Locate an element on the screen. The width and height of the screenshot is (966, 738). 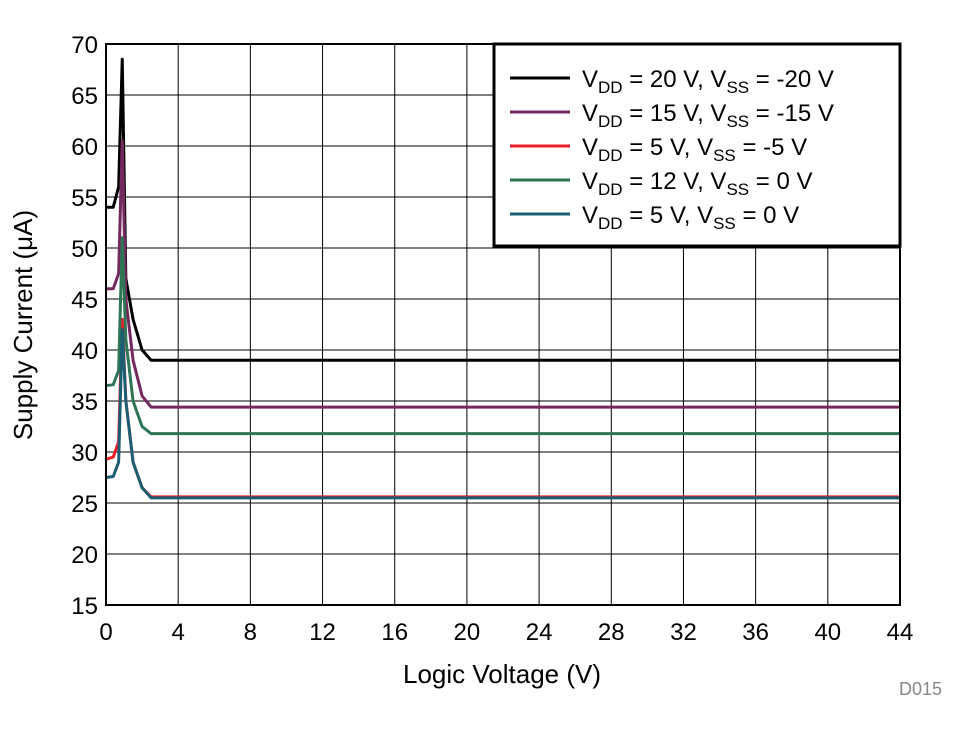
x-tick-label: 12 is located at coordinates (322, 632).